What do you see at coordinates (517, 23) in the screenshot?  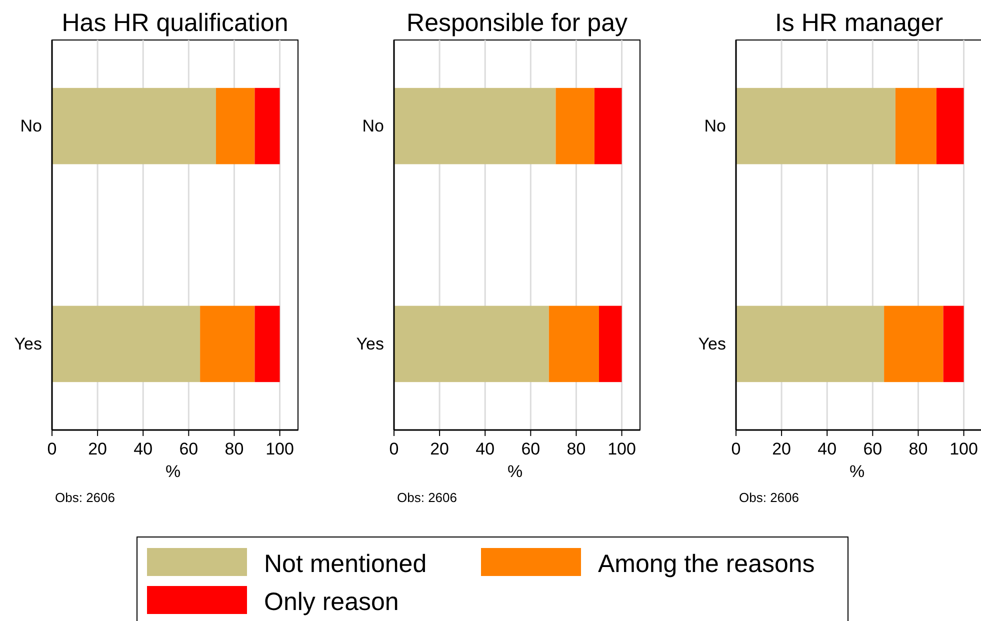 I see `chart-title: Responsible for pay` at bounding box center [517, 23].